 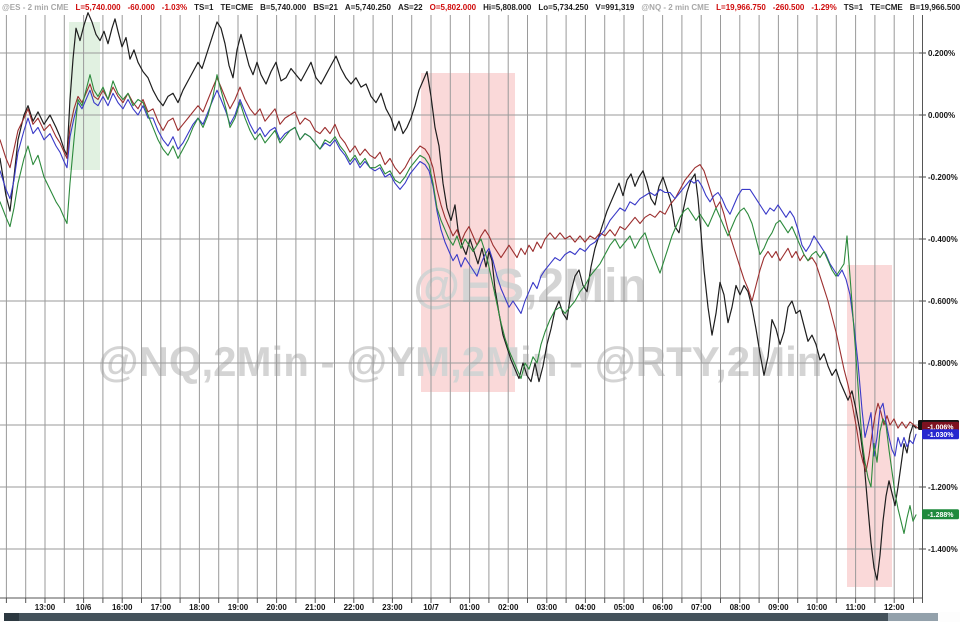 I want to click on quote-segment: Lo=5,734.250, so click(x=563, y=7).